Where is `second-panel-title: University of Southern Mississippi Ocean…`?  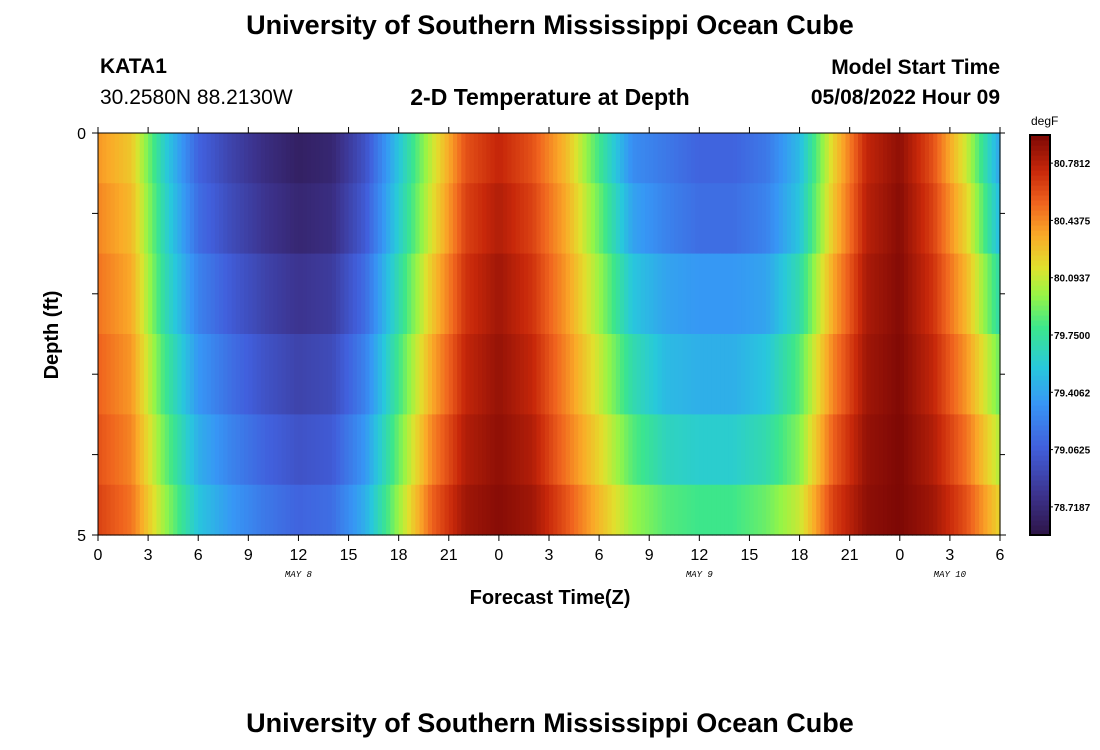
second-panel-title: University of Southern Mississippi Ocean… is located at coordinates (550, 723).